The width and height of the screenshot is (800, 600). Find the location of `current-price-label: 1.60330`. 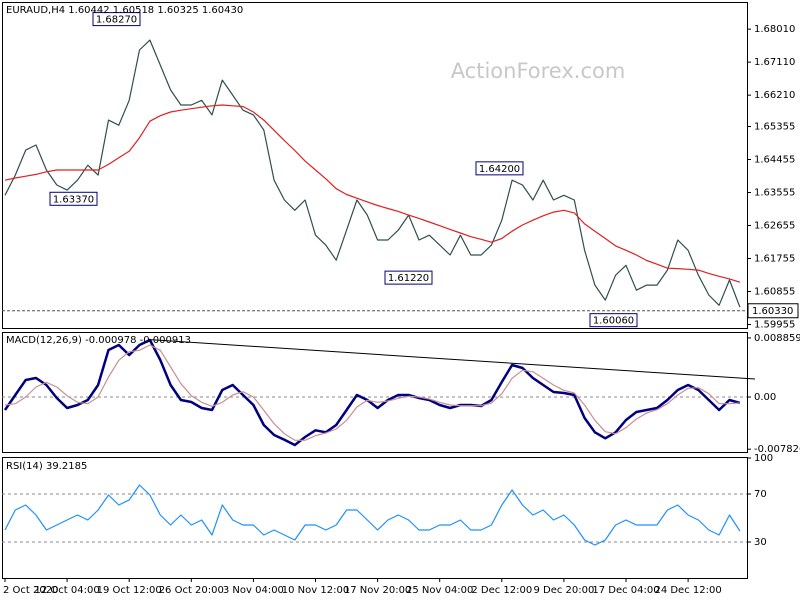

current-price-label: 1.60330 is located at coordinates (772, 311).